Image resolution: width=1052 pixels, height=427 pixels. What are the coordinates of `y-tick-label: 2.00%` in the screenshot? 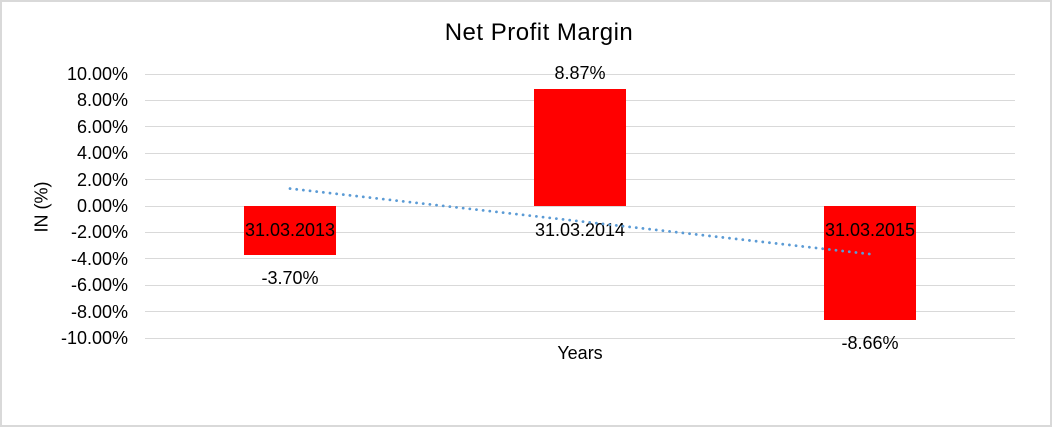 It's located at (102, 179).